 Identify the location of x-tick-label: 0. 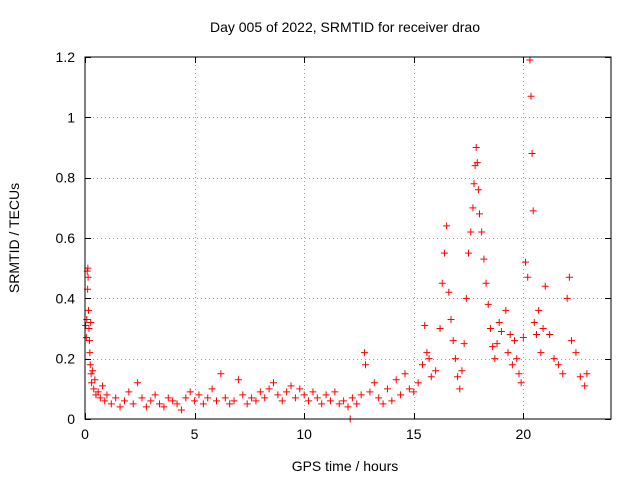
(85, 434).